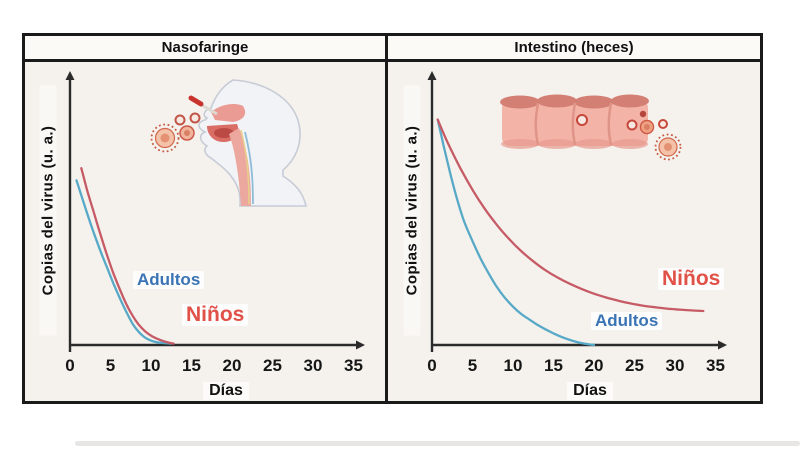  What do you see at coordinates (215, 315) in the screenshot?
I see `series-label-ninos-left: Niños` at bounding box center [215, 315].